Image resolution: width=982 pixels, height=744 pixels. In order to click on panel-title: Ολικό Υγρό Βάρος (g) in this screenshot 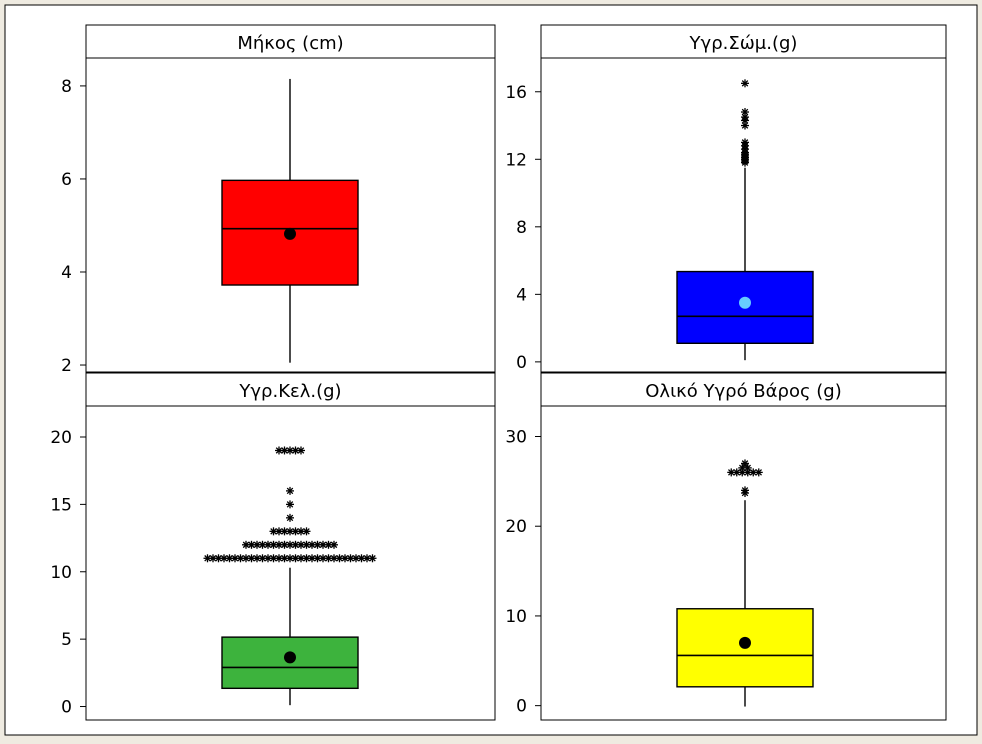, I will do `click(743, 391)`.